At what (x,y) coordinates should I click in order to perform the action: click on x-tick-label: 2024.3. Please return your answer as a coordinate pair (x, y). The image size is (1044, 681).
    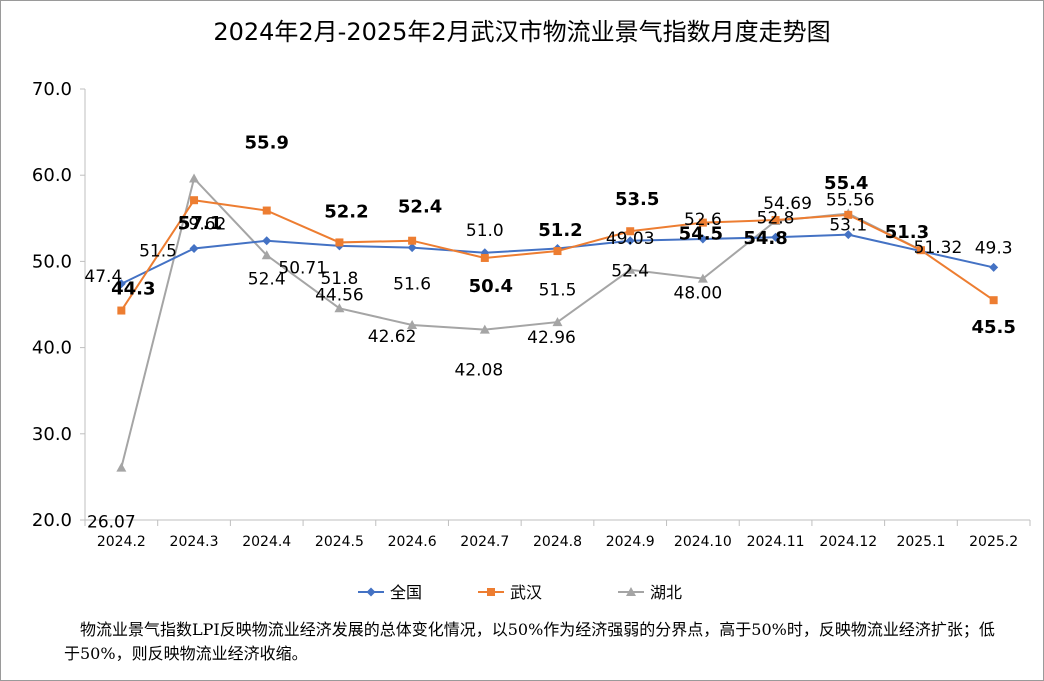
    Looking at the image, I should click on (194, 542).